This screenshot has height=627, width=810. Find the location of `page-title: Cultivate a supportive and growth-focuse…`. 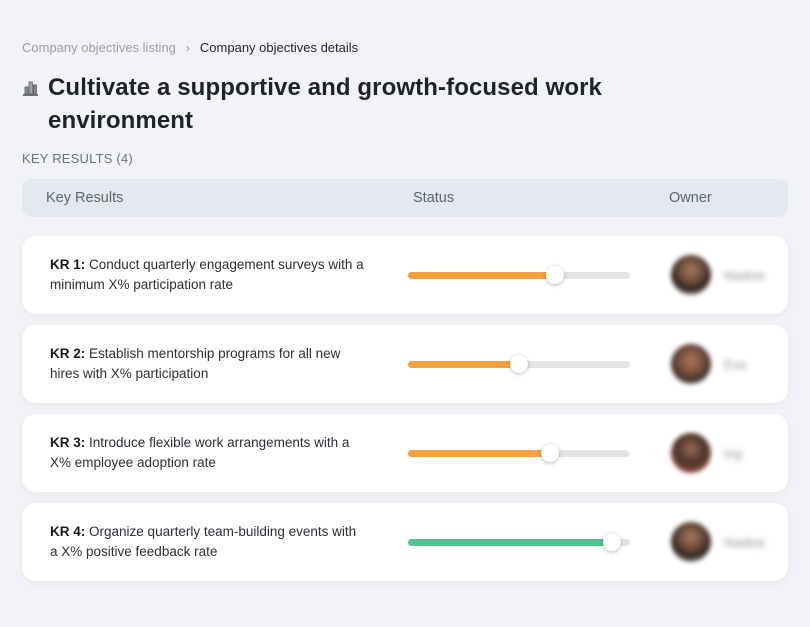

page-title: Cultivate a supportive and growth-focuse… is located at coordinates (325, 104).